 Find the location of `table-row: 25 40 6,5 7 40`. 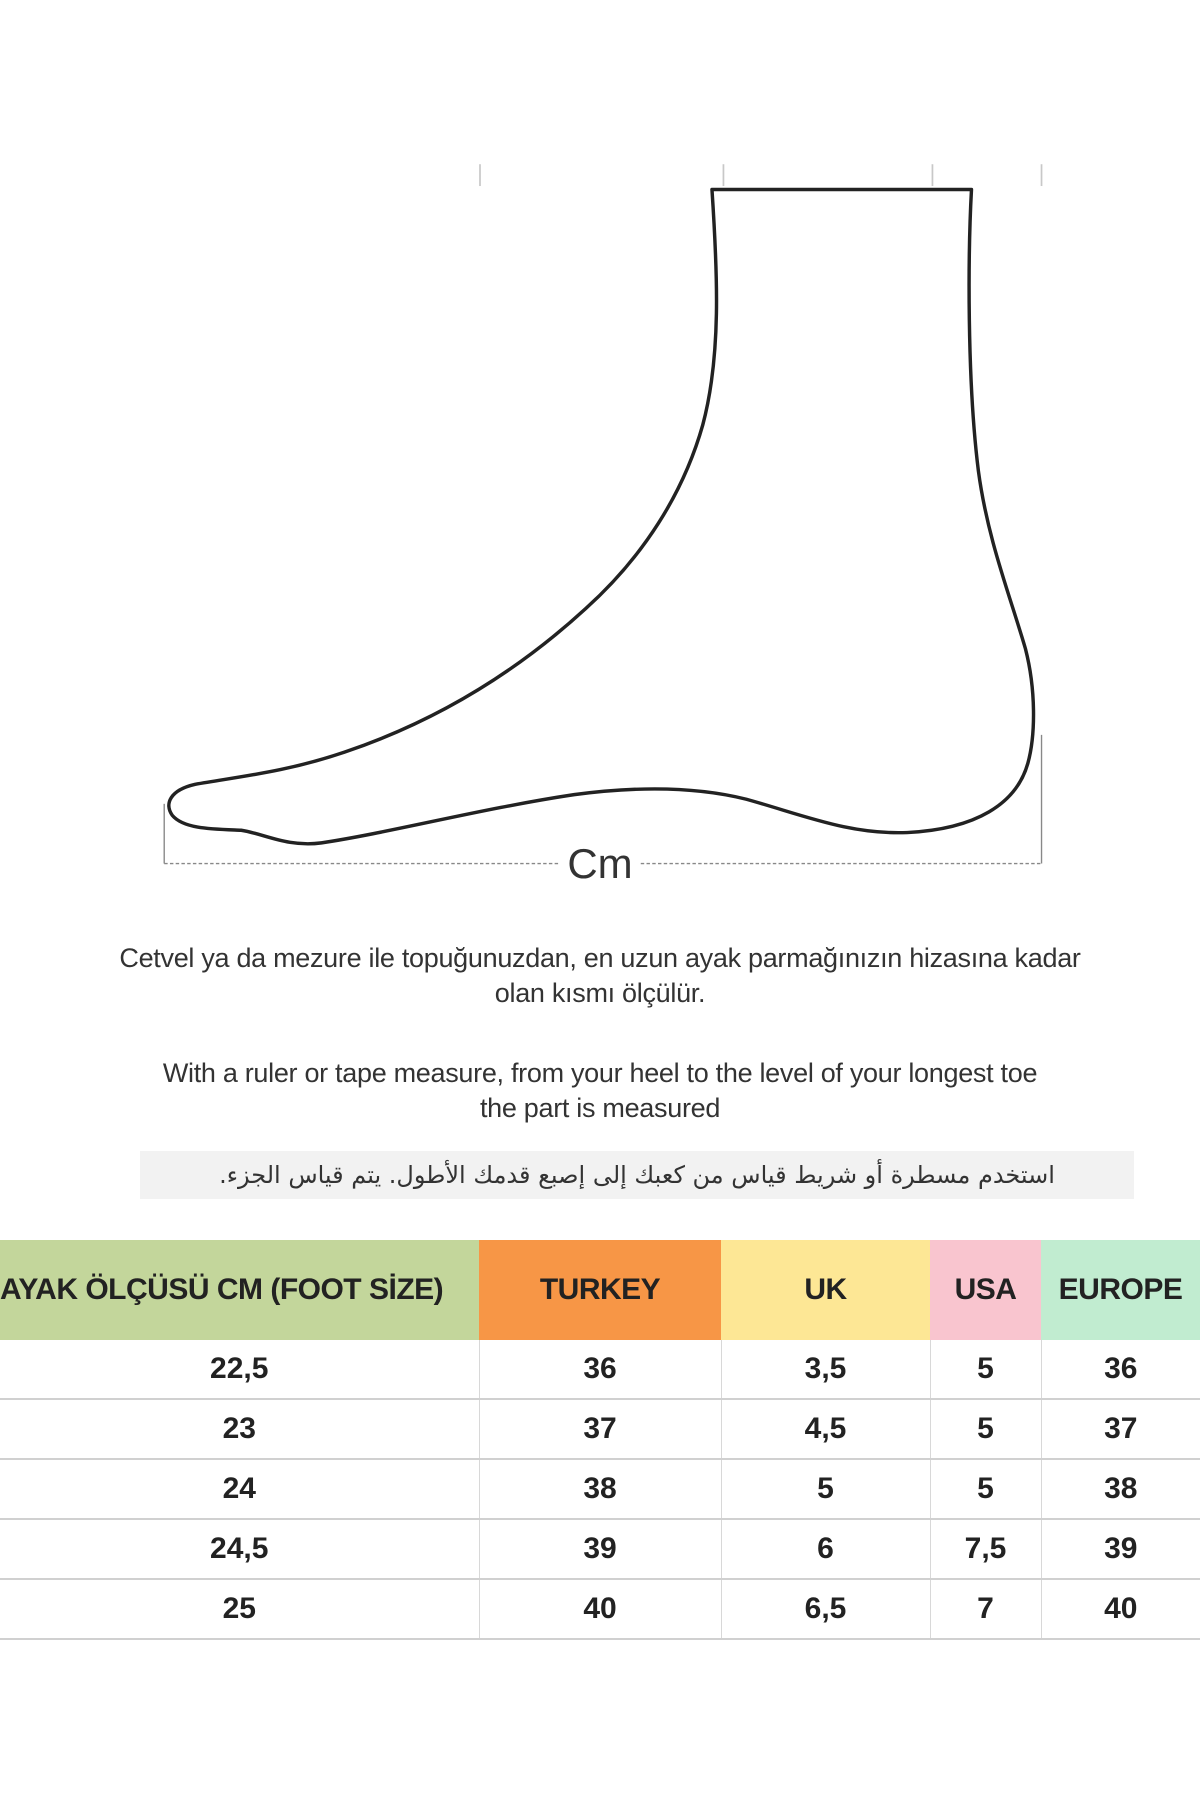

table-row: 25 40 6,5 7 40 is located at coordinates (600, 1609).